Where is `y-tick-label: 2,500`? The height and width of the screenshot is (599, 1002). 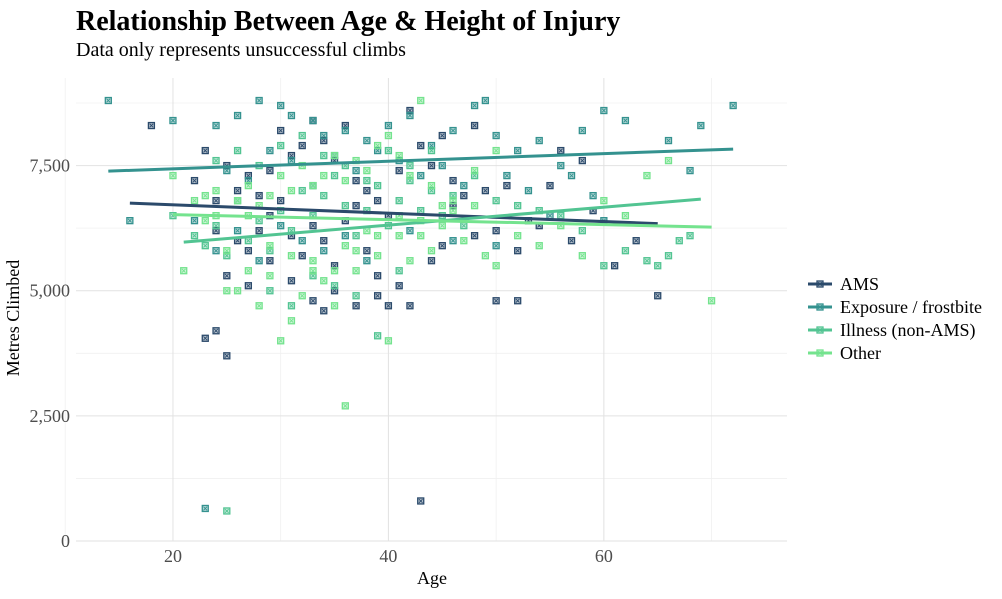
y-tick-label: 2,500 is located at coordinates (50, 416).